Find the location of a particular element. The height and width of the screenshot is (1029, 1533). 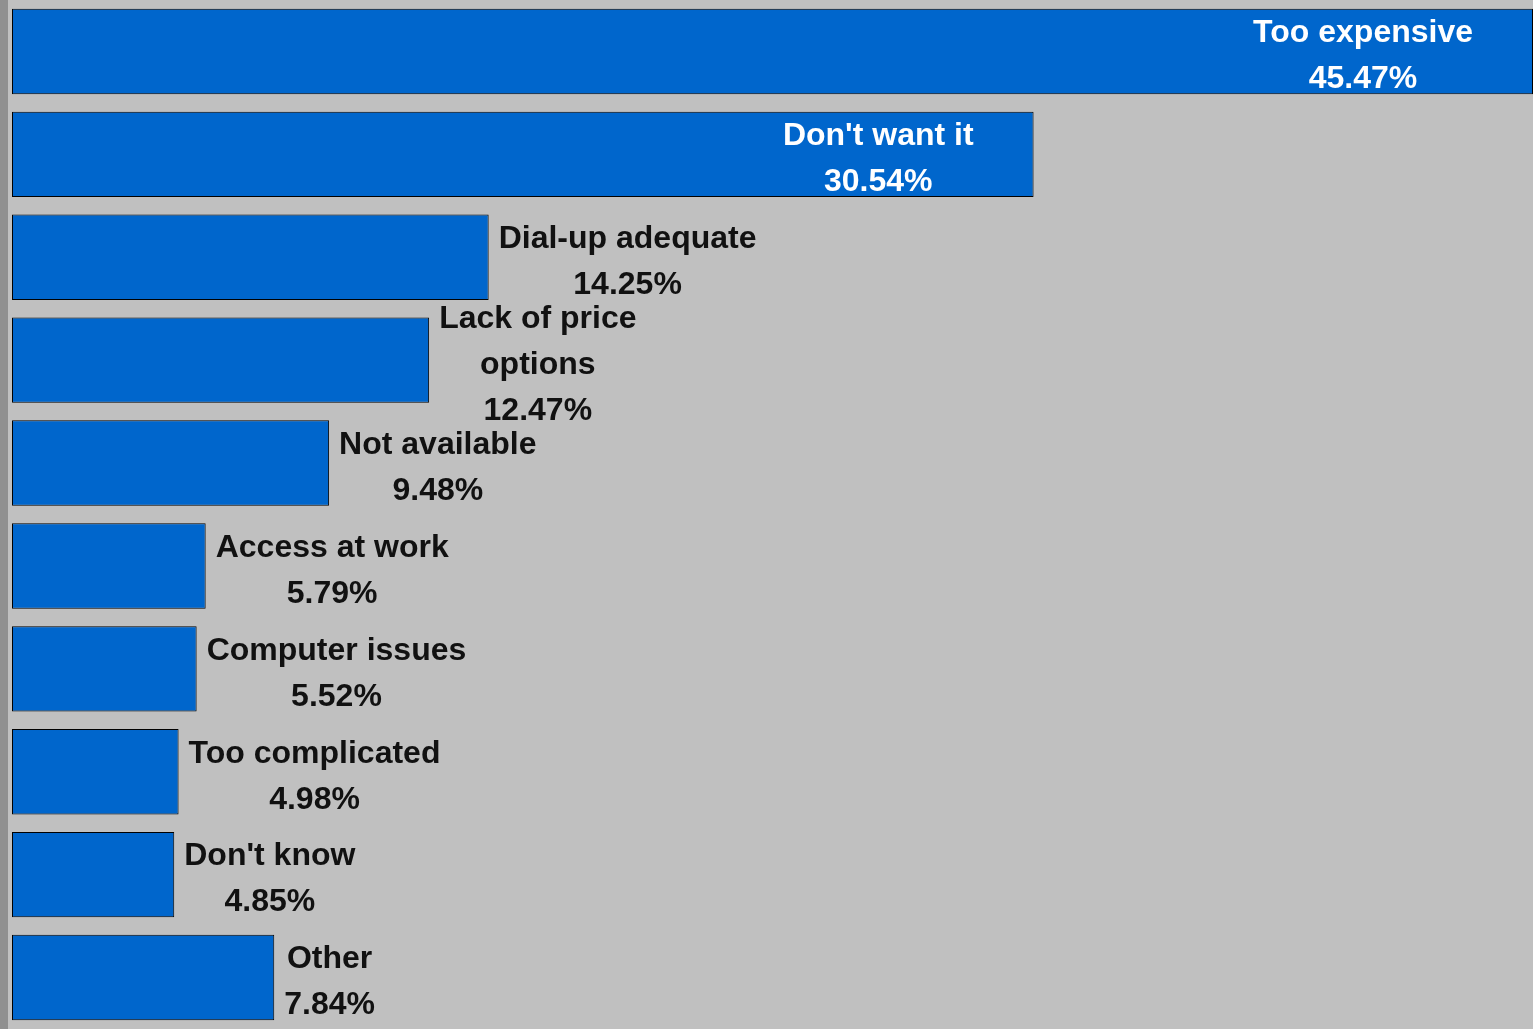

data-label: 12.47% is located at coordinates (538, 408).